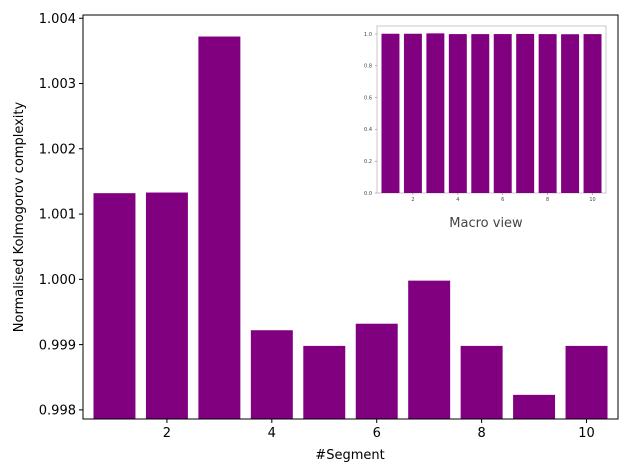 This screenshot has height=475, width=634. I want to click on y-tick-label: 1.002, so click(57, 149).